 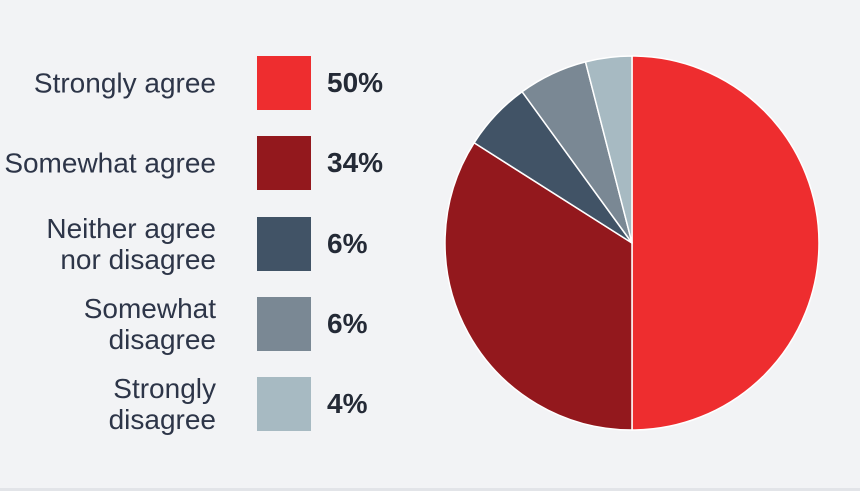 What do you see at coordinates (131, 244) in the screenshot?
I see `legend-label: Neither agree nor disagree` at bounding box center [131, 244].